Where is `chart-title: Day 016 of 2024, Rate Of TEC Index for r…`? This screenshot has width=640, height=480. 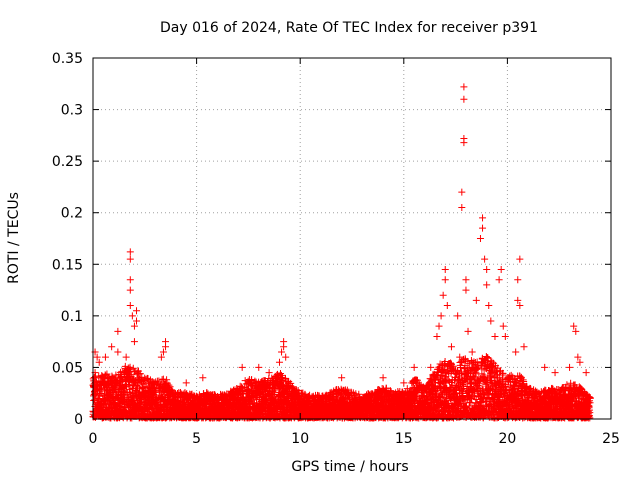 chart-title: Day 016 of 2024, Rate Of TEC Index for r… is located at coordinates (349, 28).